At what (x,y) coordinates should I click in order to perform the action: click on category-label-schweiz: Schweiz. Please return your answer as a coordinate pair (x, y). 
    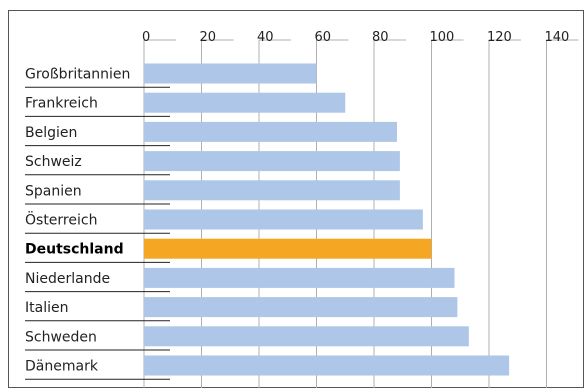
    Looking at the image, I should click on (53, 162).